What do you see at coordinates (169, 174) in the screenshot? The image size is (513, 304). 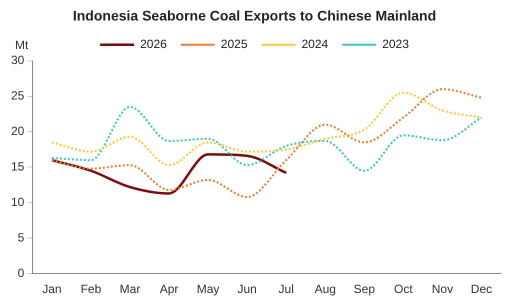 I see `line-series` at bounding box center [169, 174].